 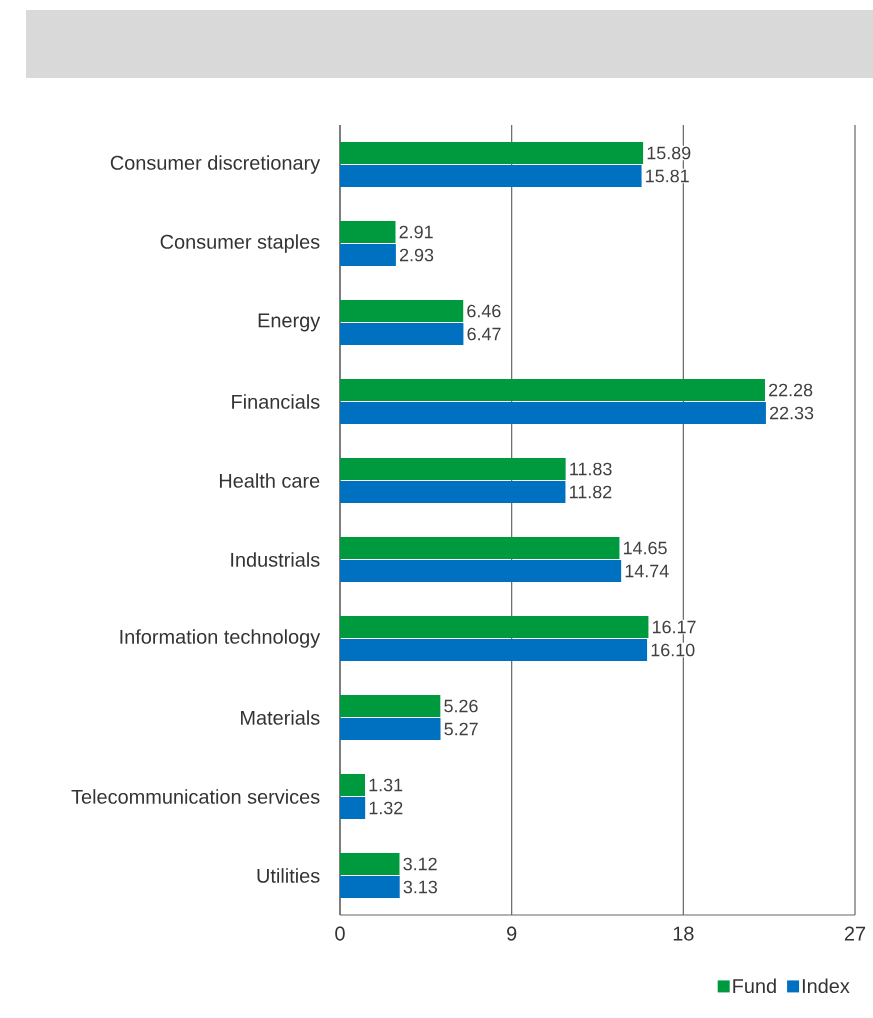 What do you see at coordinates (461, 706) in the screenshot?
I see `data-label: 5.26` at bounding box center [461, 706].